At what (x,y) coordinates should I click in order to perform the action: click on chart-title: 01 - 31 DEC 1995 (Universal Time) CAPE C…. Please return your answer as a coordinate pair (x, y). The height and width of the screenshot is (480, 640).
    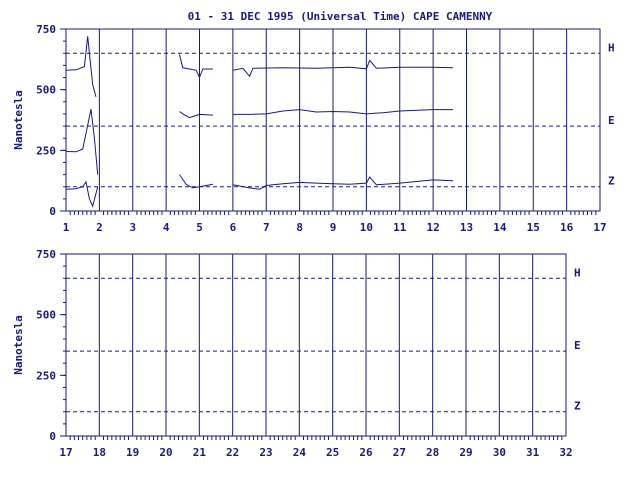
    Looking at the image, I should click on (340, 16).